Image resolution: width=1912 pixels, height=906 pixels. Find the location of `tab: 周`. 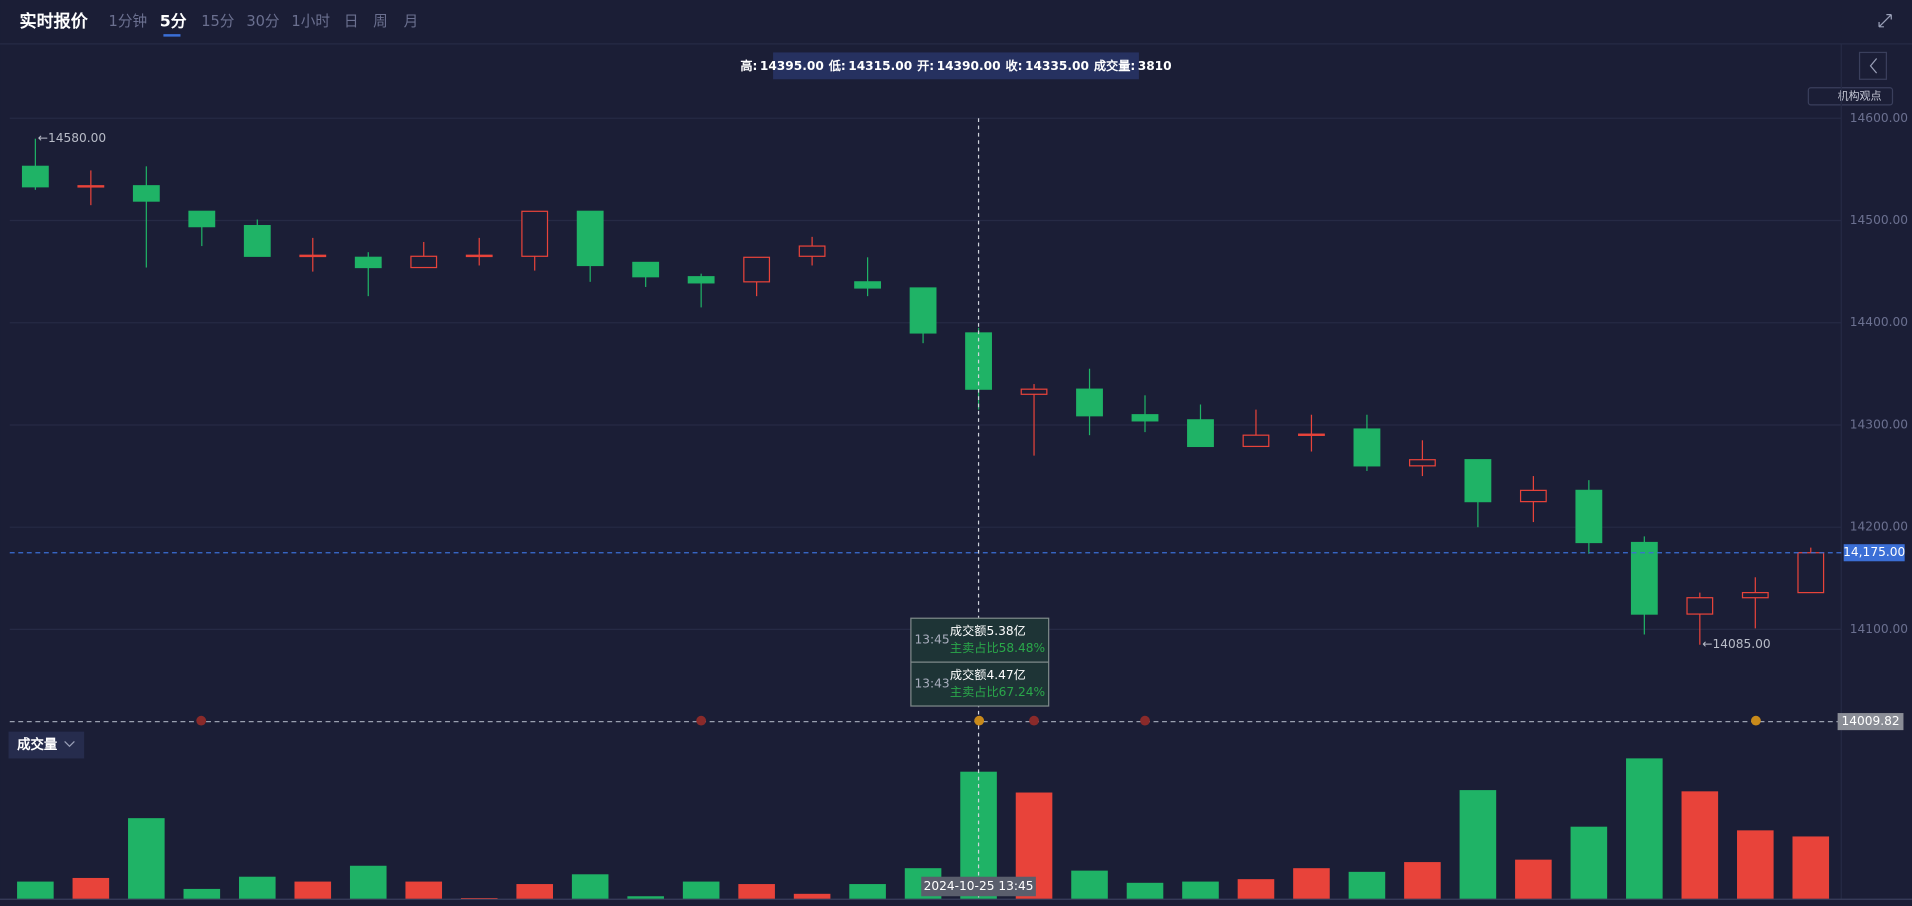

tab: 周 is located at coordinates (380, 21).